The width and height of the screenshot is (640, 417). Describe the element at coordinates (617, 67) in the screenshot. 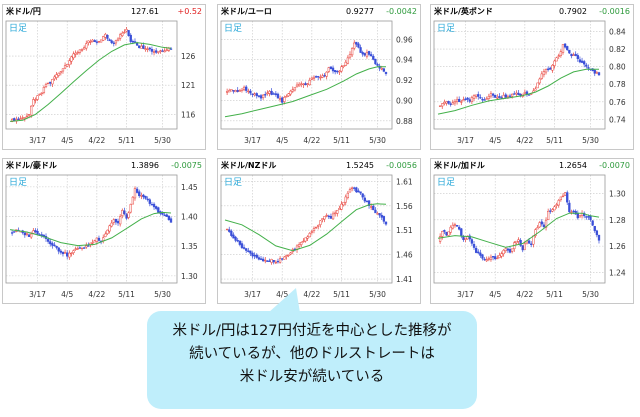

I see `y-tick-label: 0.80` at that location.